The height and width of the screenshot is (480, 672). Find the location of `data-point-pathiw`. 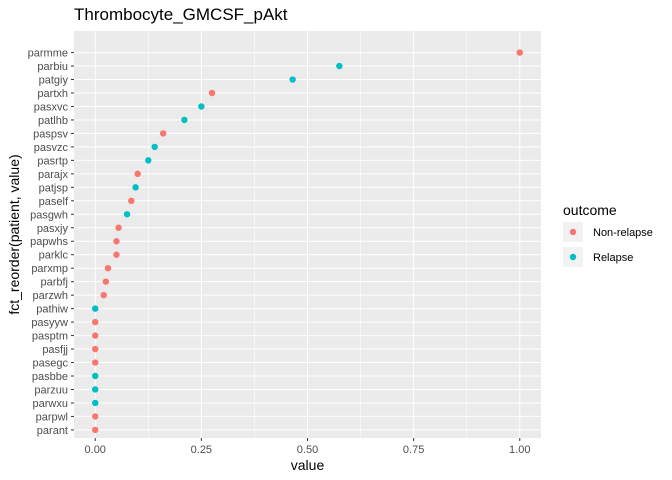

data-point-pathiw is located at coordinates (95, 308).